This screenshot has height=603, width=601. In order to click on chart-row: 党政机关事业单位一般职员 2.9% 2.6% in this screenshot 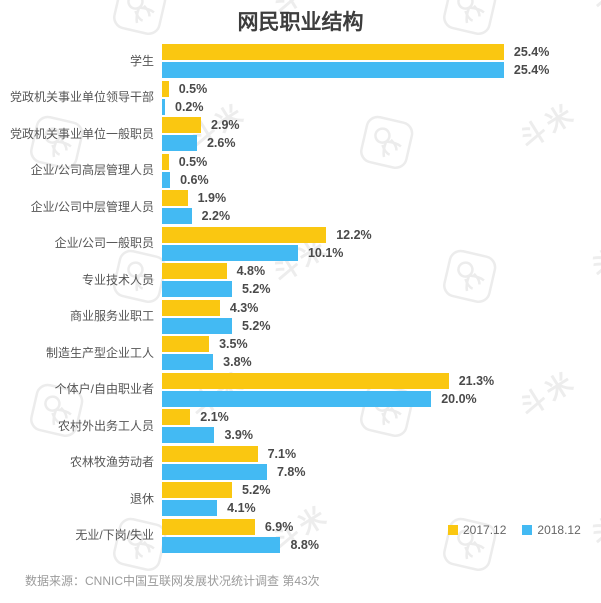, I will do `click(300, 134)`.